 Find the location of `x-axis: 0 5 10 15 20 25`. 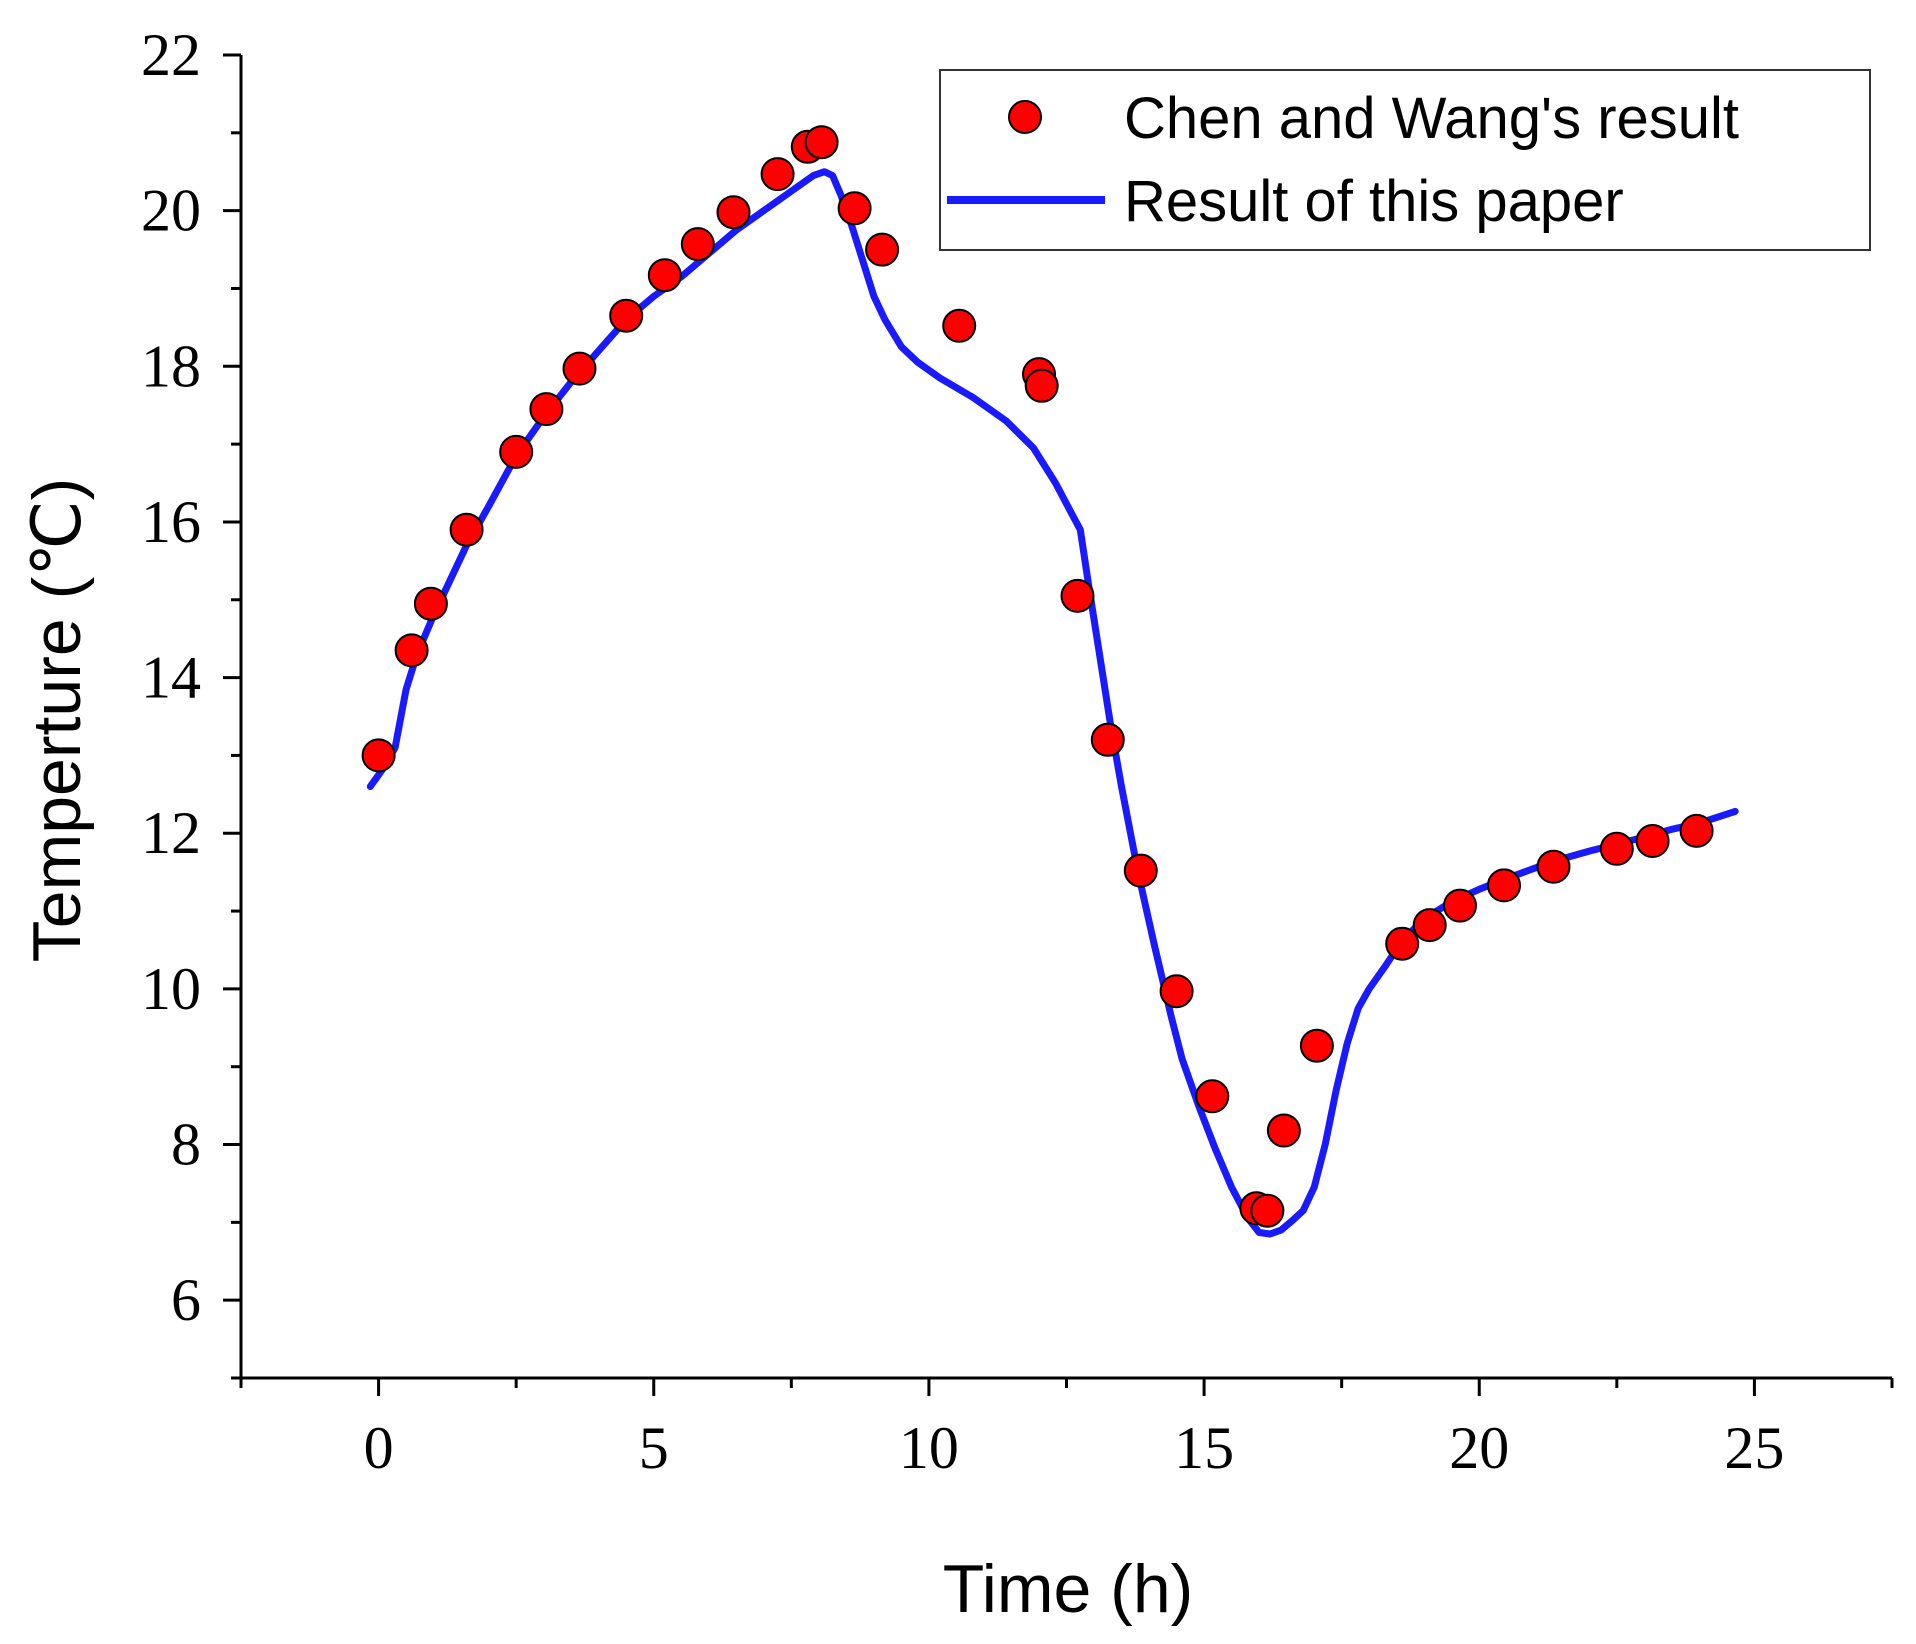

x-axis: 0 5 10 15 20 25 is located at coordinates (1066, 1428).